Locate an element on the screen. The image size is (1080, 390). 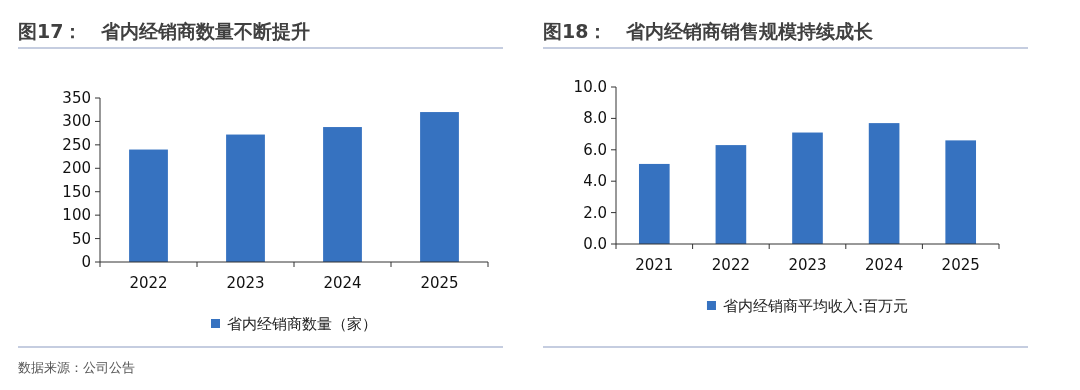
y-tick-label: 300 is located at coordinates (76, 121).